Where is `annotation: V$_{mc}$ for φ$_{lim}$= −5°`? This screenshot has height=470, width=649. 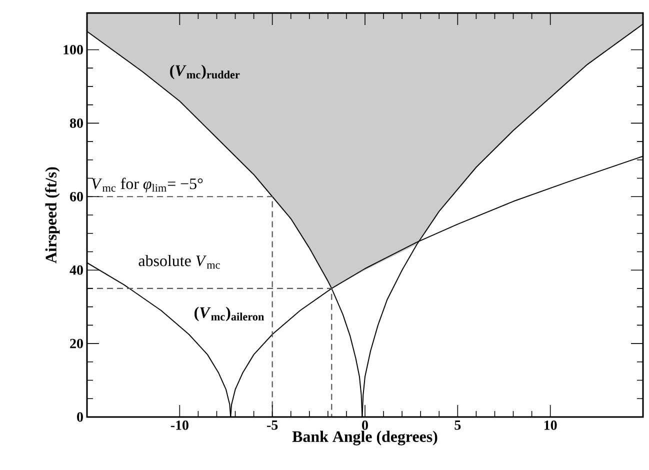
annotation: V$_{mc}$ for φ$_{lim}$= −5° is located at coordinates (147, 185).